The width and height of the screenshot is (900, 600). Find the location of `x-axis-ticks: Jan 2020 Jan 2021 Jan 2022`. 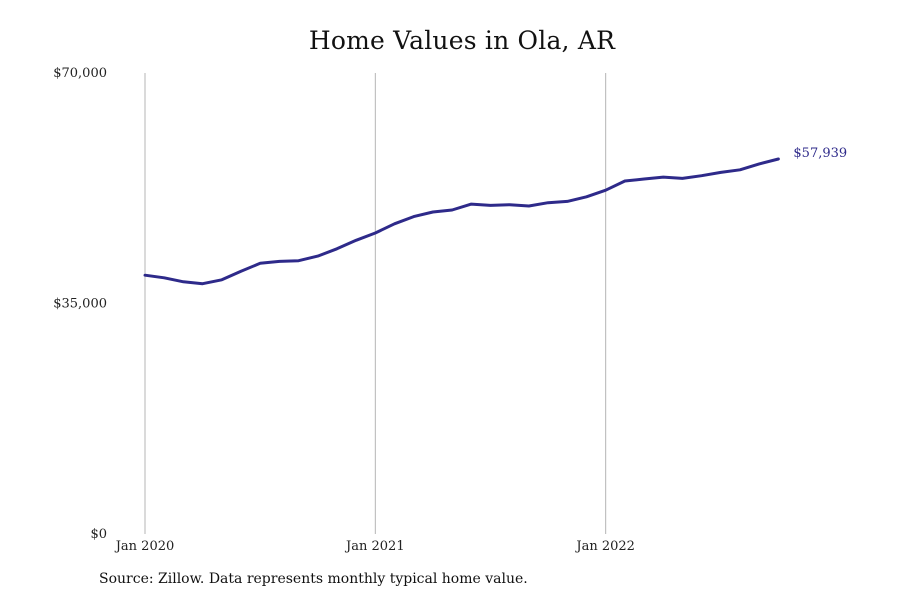

x-axis-ticks: Jan 2020 Jan 2021 Jan 2022 is located at coordinates (374, 546).